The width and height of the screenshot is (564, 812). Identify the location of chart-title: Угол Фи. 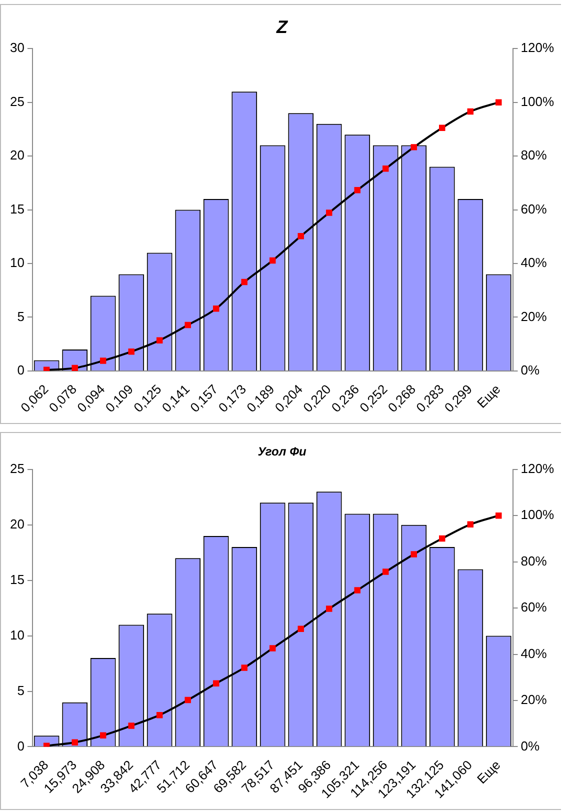
(282, 451).